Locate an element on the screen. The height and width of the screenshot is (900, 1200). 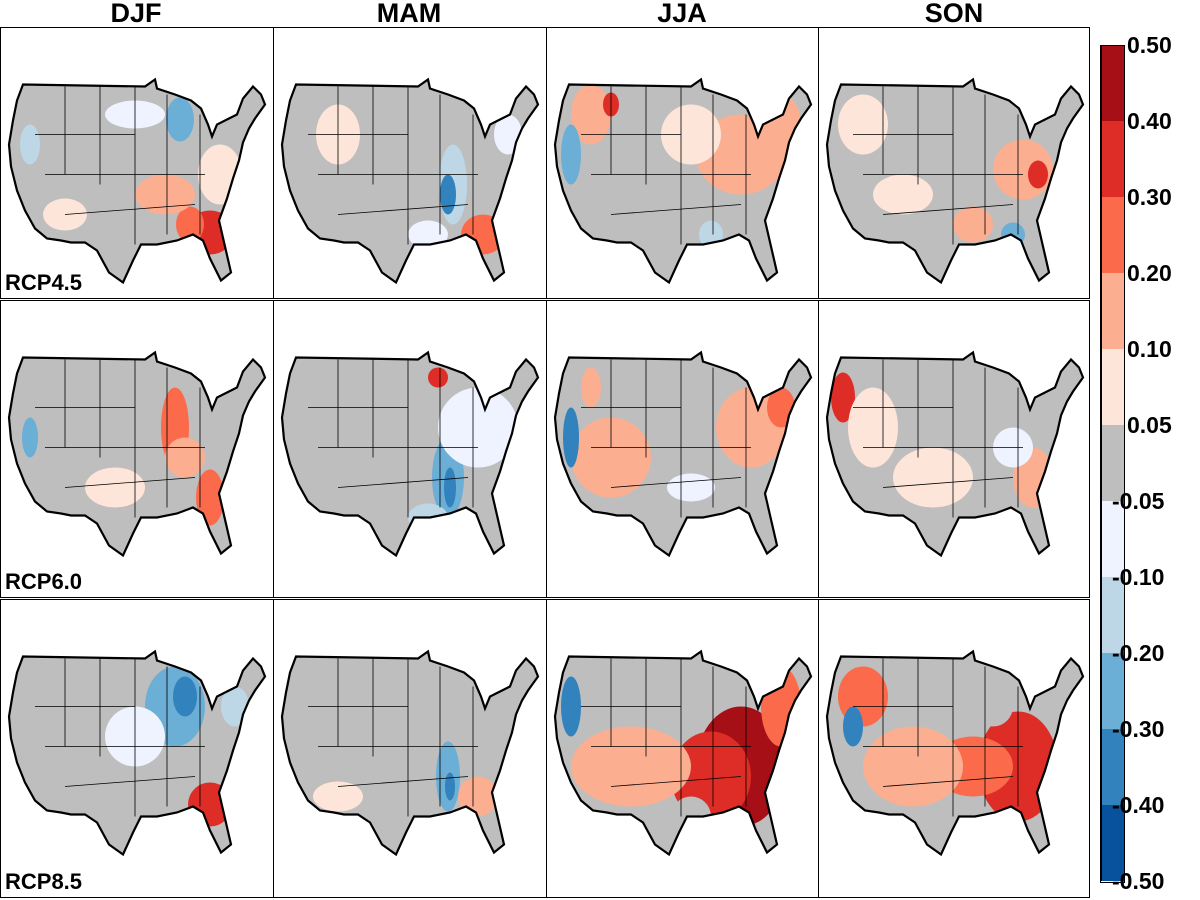
colorbar-tick-label: 0.50 is located at coordinates (1149, 45).